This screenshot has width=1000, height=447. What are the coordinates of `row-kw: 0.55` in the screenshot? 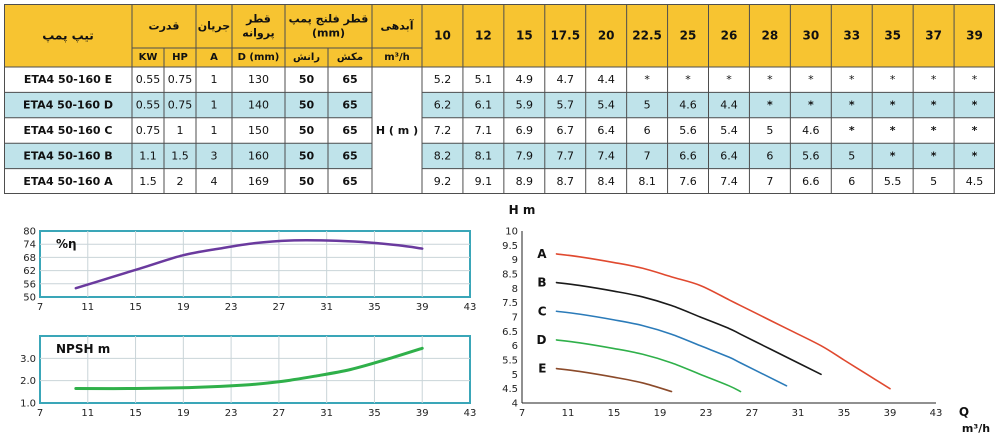 It's located at (148, 105).